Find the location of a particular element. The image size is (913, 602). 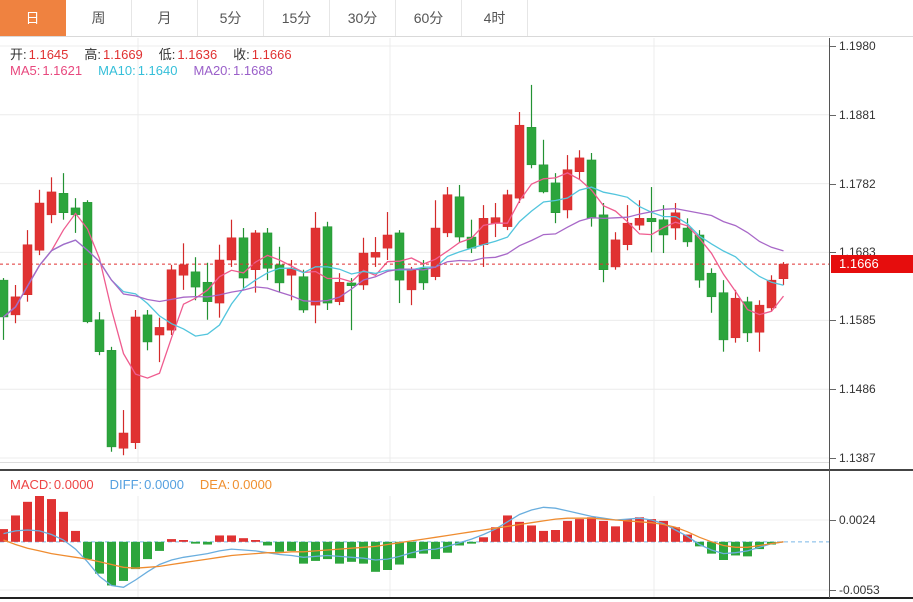

price-tick-label: 1.1782 is located at coordinates (857, 183).